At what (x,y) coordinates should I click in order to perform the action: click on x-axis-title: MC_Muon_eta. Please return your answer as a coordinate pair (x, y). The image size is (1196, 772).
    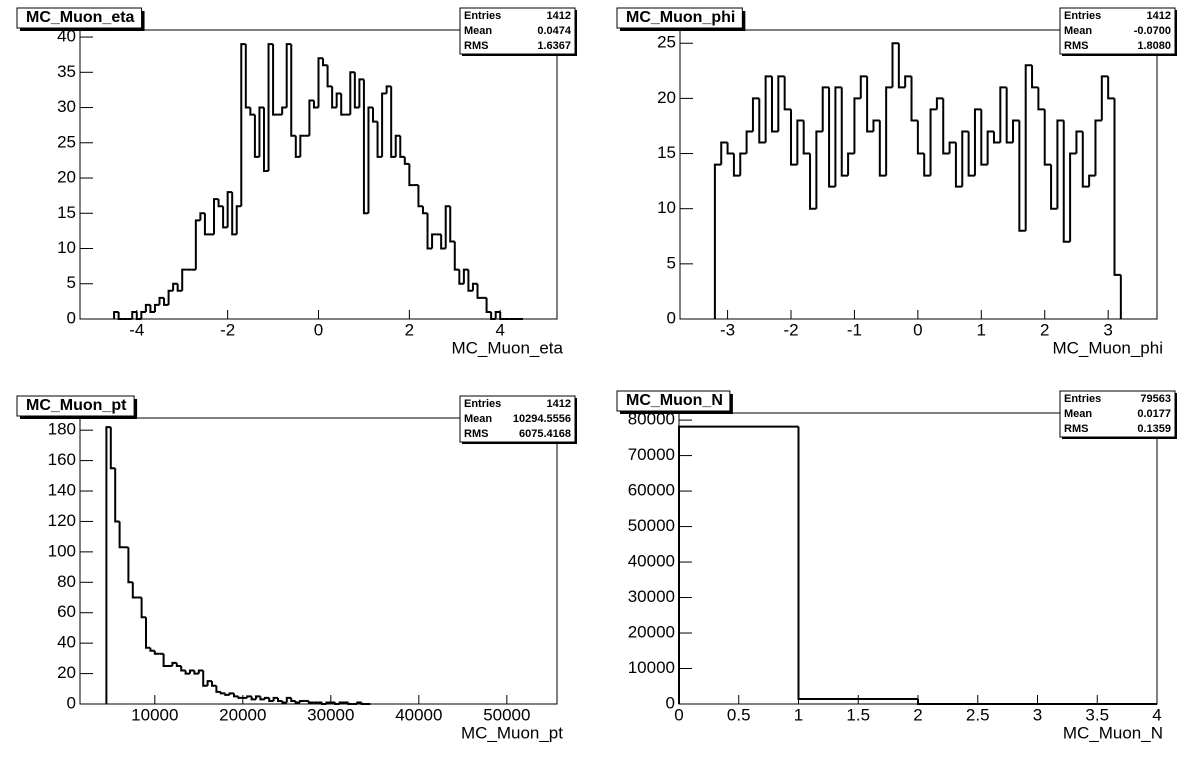
    Looking at the image, I should click on (507, 347).